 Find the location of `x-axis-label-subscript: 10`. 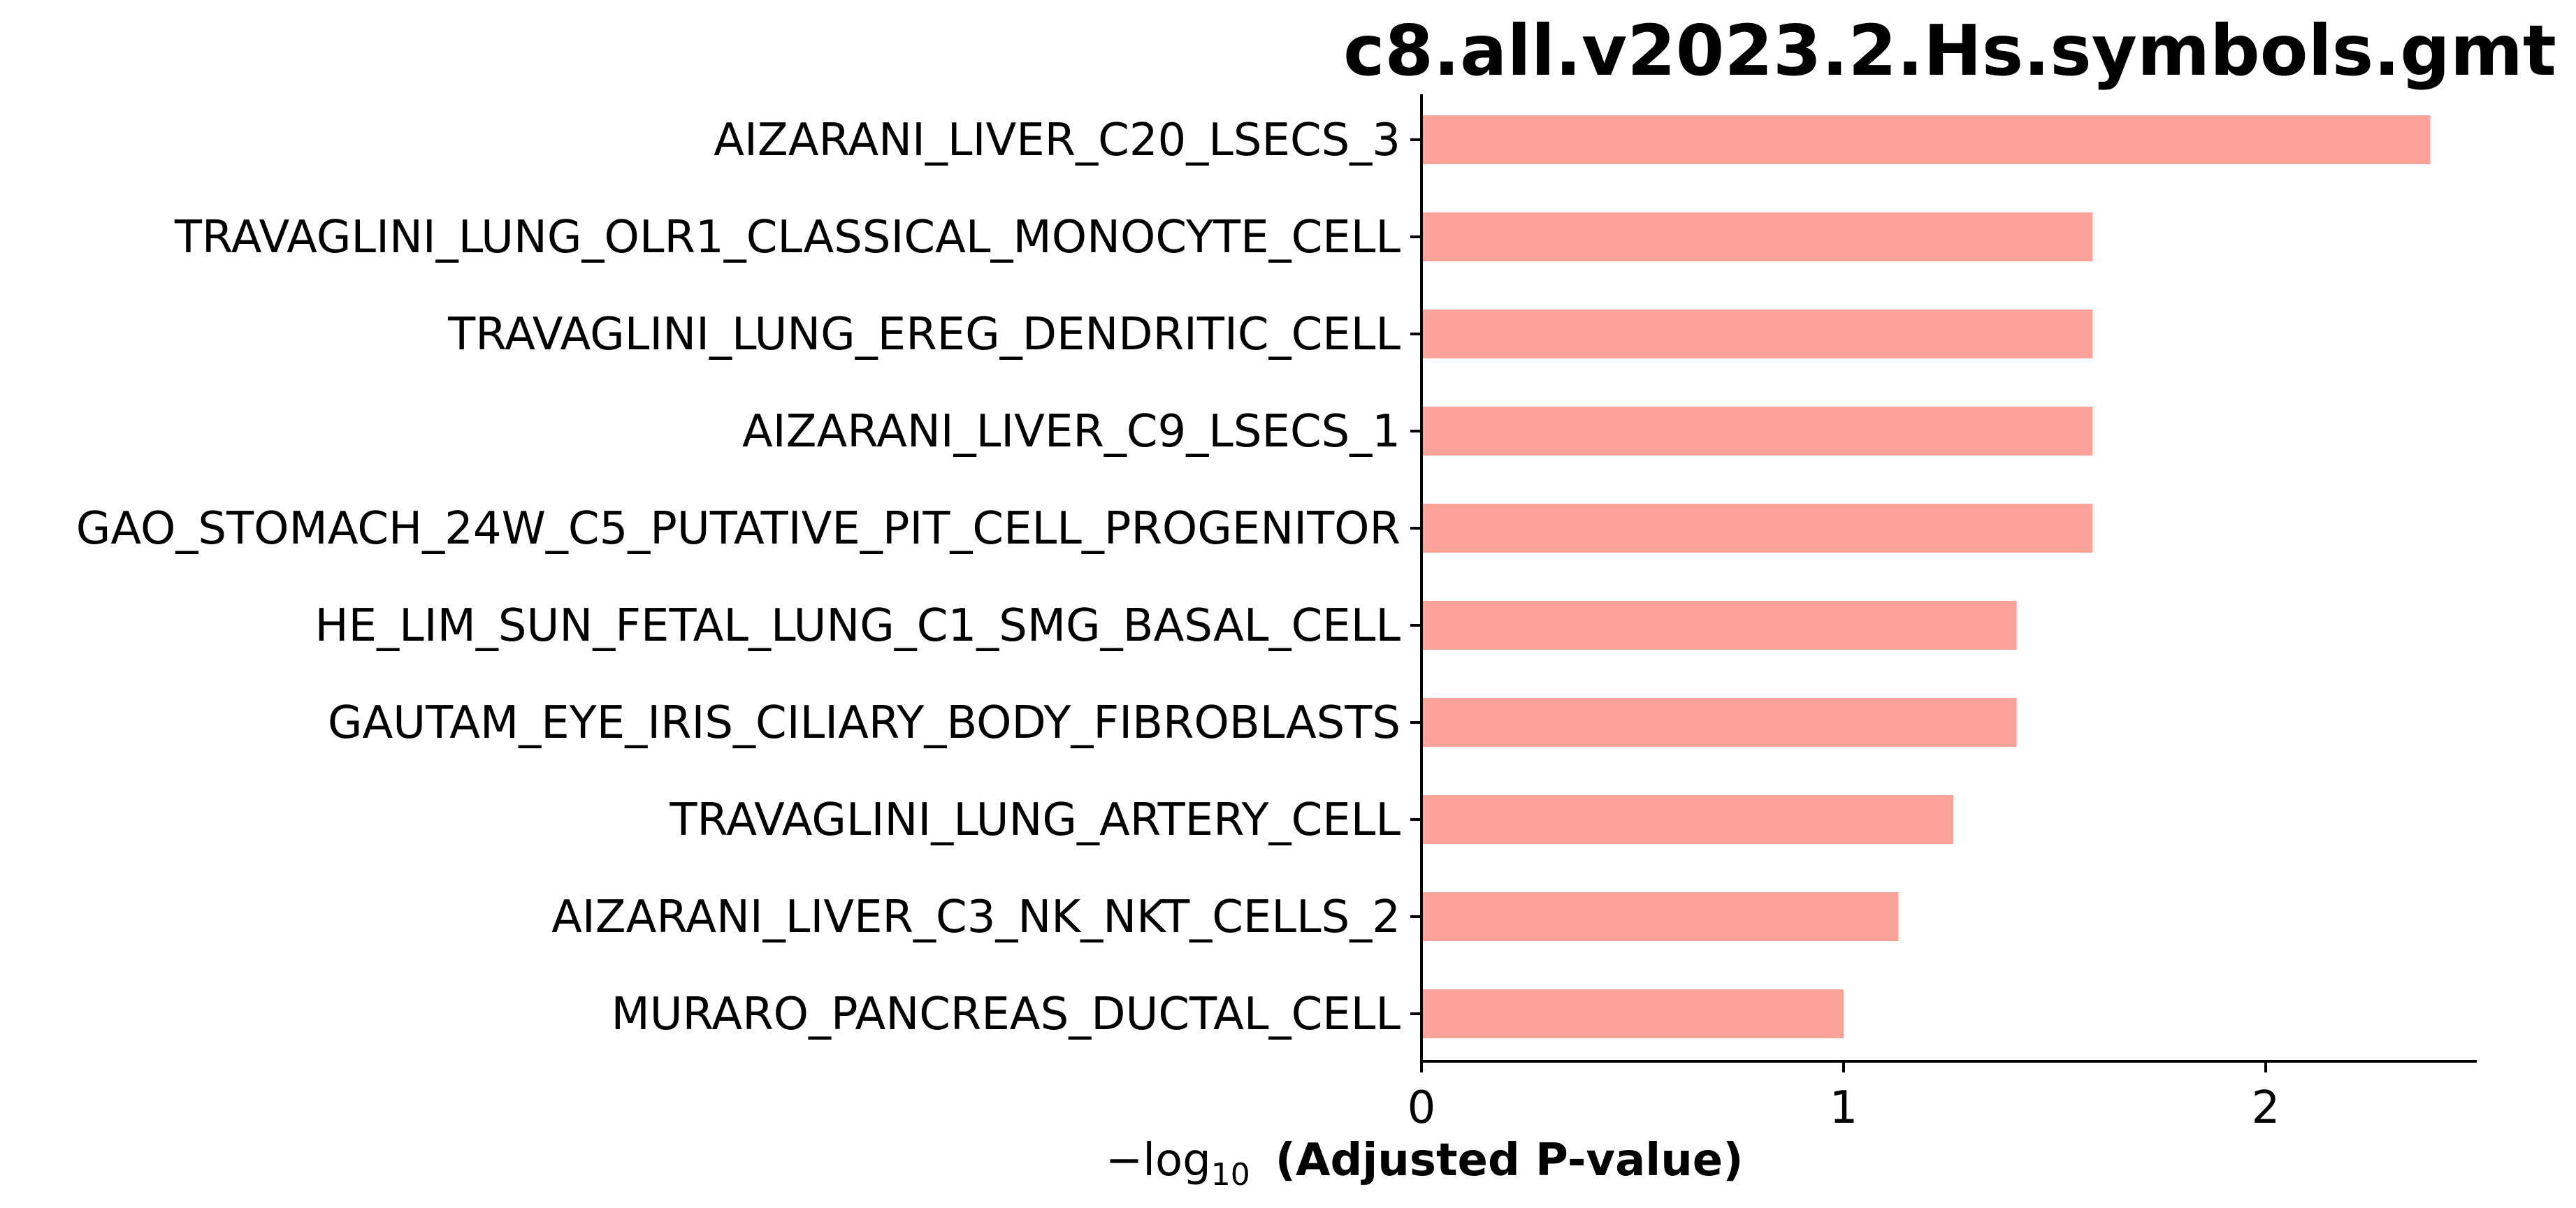

x-axis-label-subscript: 10 is located at coordinates (1230, 1175).